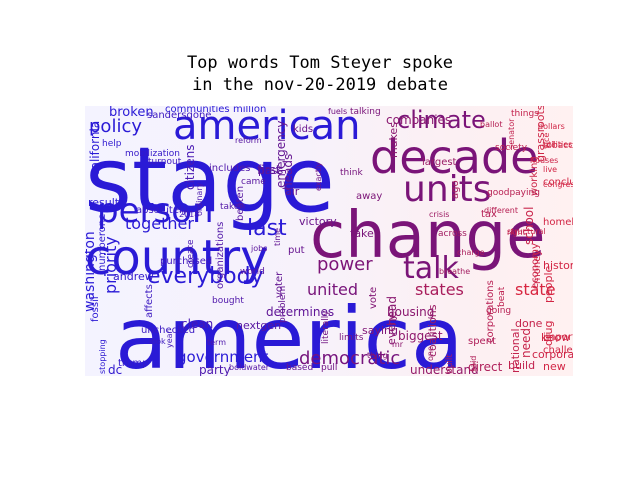  I want to click on cloud-word: look, so click(157, 341).